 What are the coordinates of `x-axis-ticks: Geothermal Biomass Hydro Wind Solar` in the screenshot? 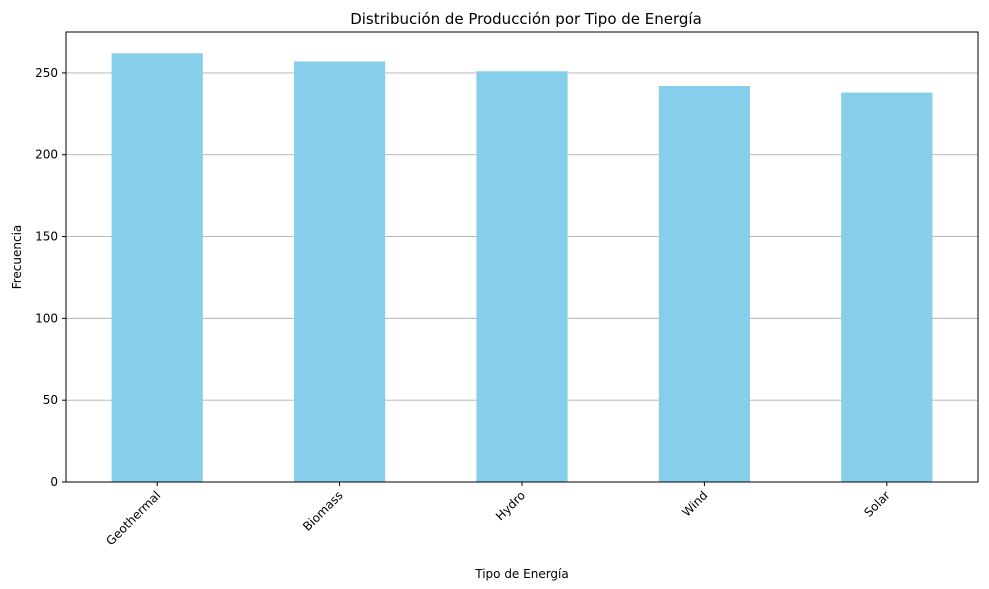 It's located at (498, 515).